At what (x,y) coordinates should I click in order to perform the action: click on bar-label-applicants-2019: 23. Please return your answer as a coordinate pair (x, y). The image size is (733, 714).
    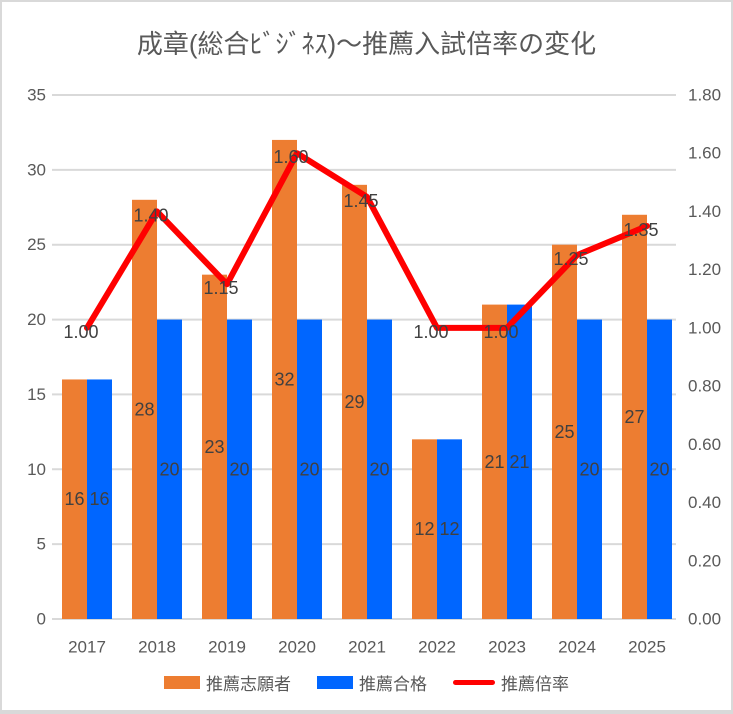
    Looking at the image, I should click on (214, 447).